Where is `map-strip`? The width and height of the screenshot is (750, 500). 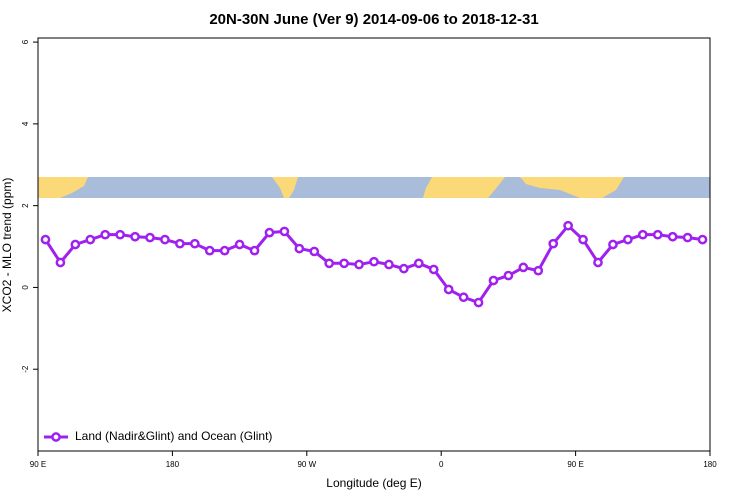 map-strip is located at coordinates (374, 187).